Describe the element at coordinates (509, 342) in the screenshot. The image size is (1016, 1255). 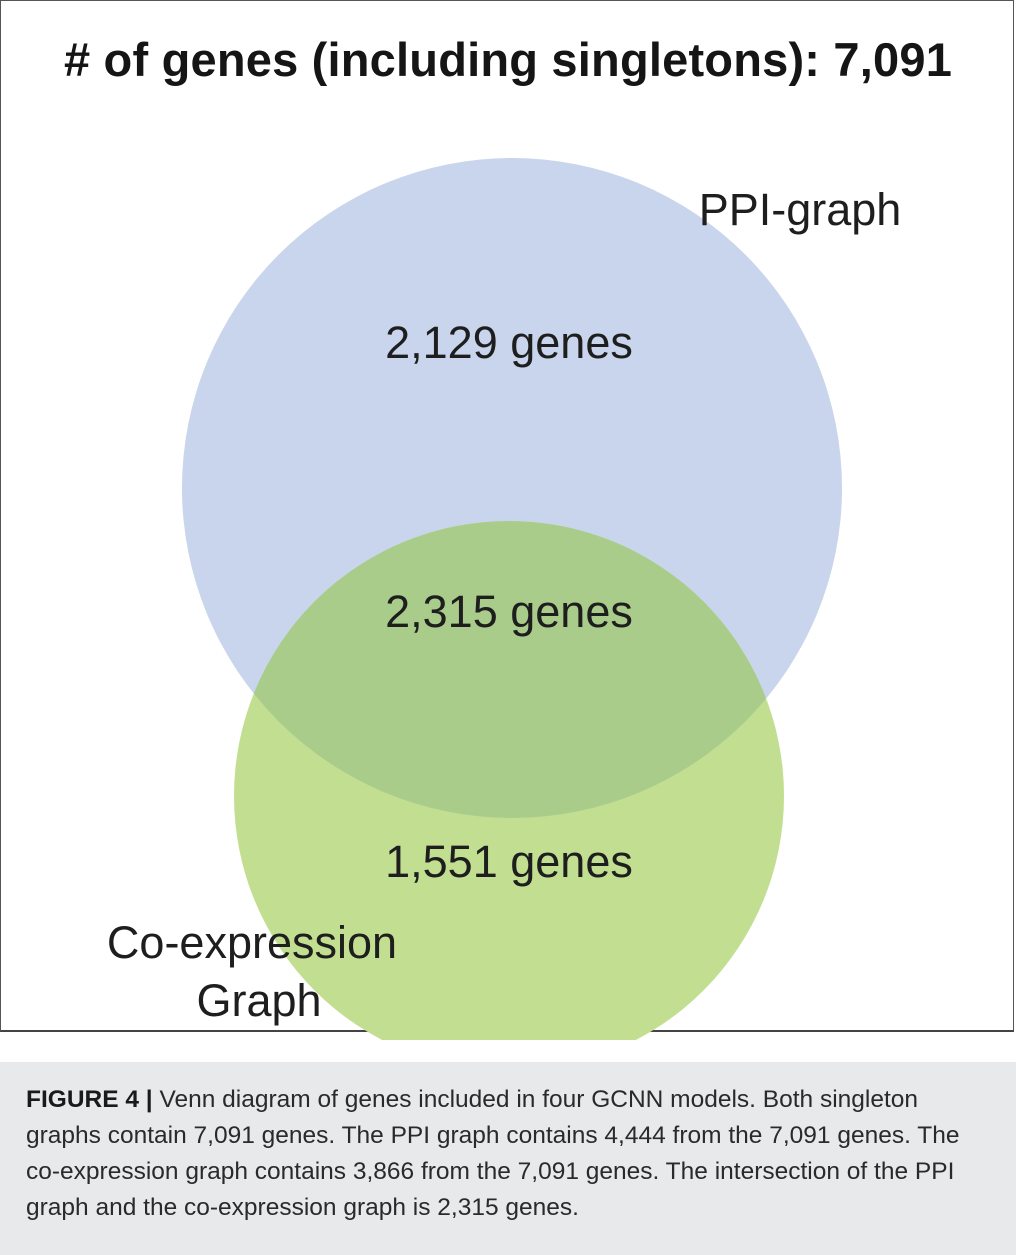
I see `ppi-only-count: 2,129 genes` at that location.